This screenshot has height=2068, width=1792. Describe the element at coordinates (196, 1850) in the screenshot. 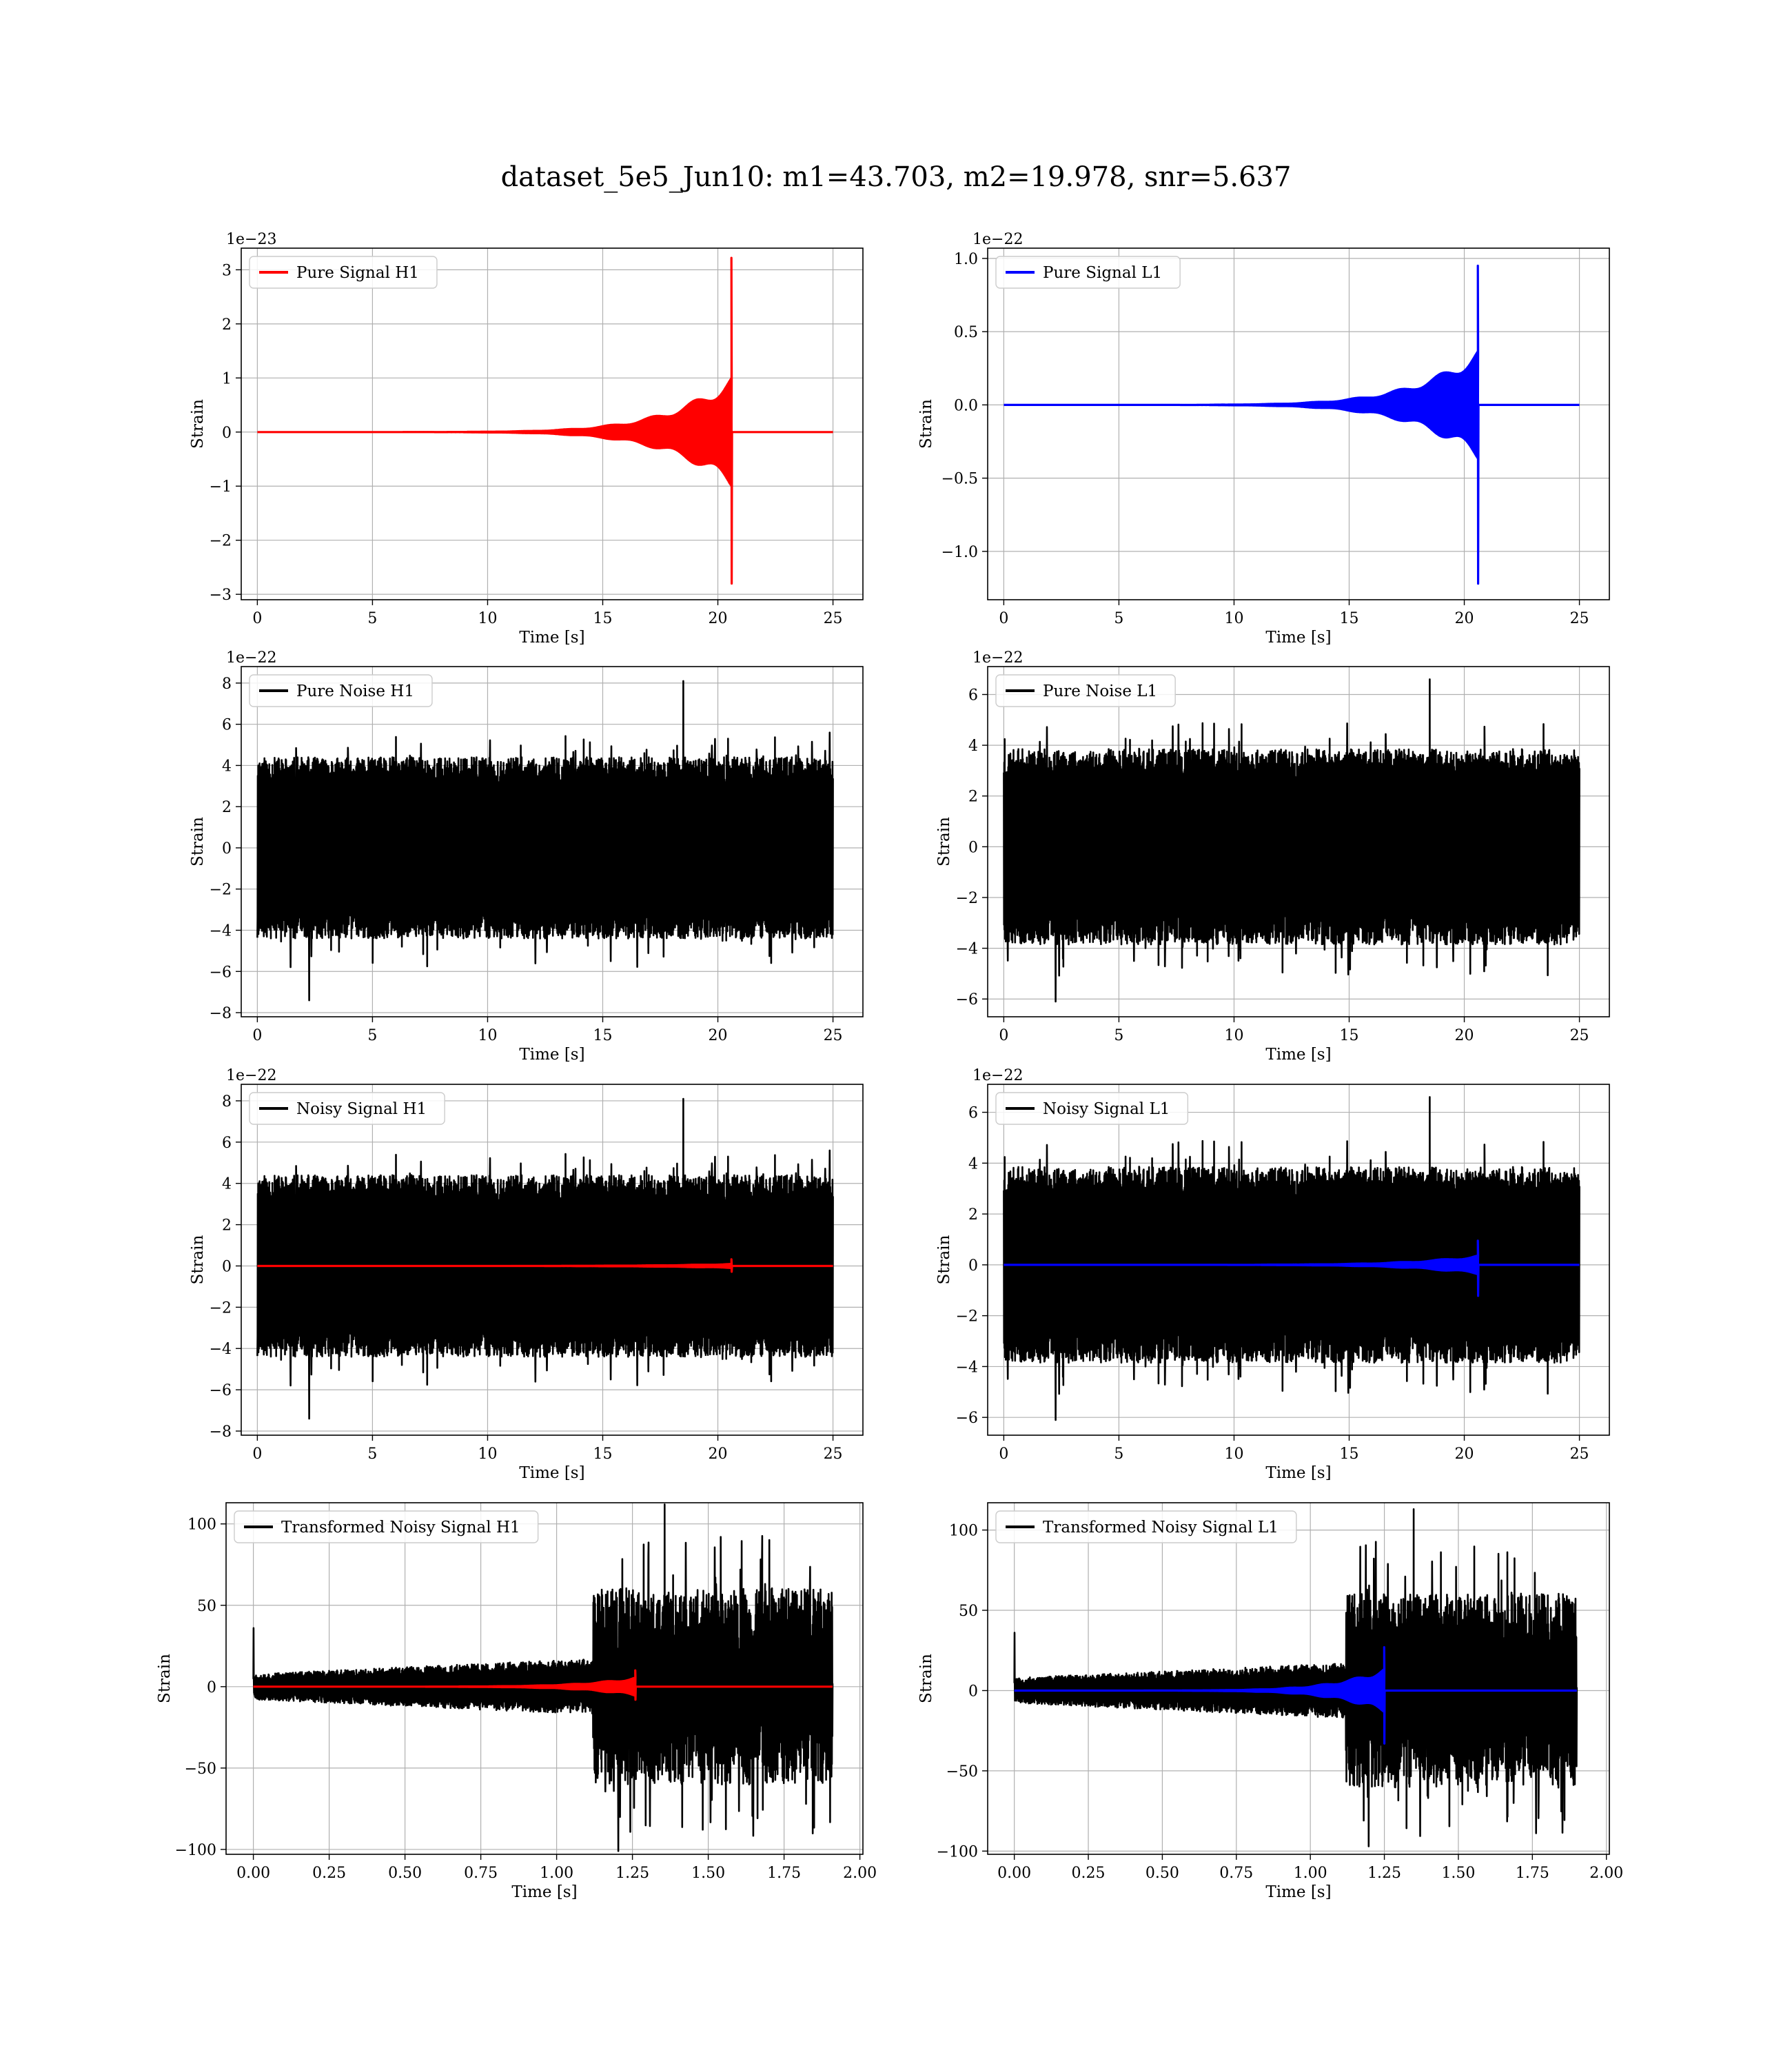

I see `y-tick-label: −100` at that location.